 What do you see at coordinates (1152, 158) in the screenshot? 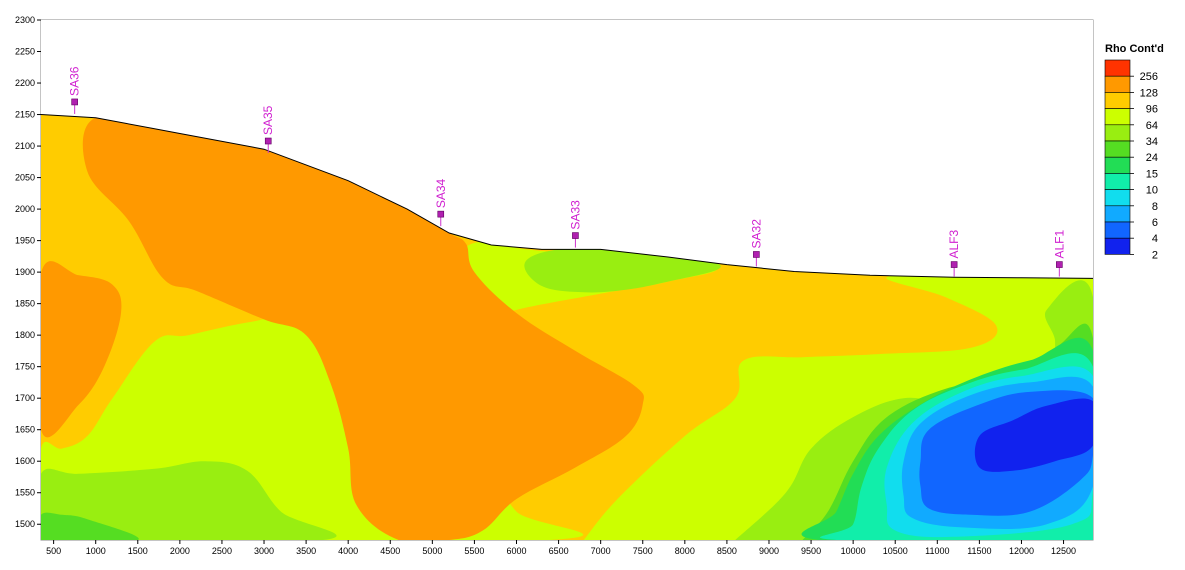
I see `legend-label: 24` at bounding box center [1152, 158].